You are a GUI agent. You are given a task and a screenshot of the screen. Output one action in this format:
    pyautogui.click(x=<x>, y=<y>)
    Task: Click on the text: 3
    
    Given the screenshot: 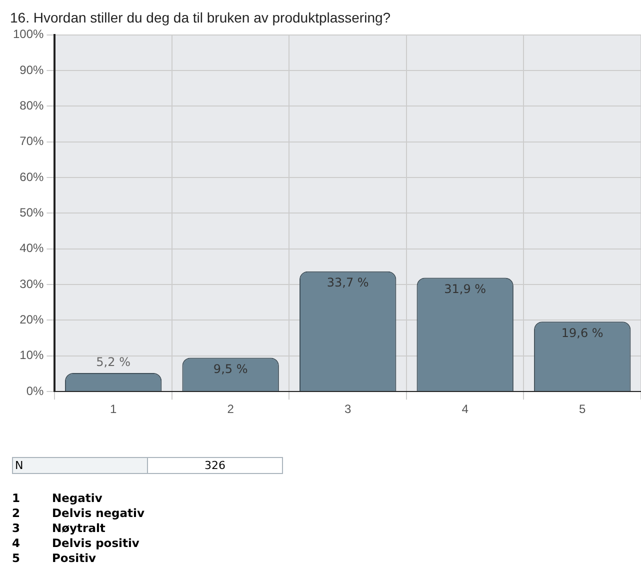 What is the action you would take?
    pyautogui.click(x=17, y=528)
    